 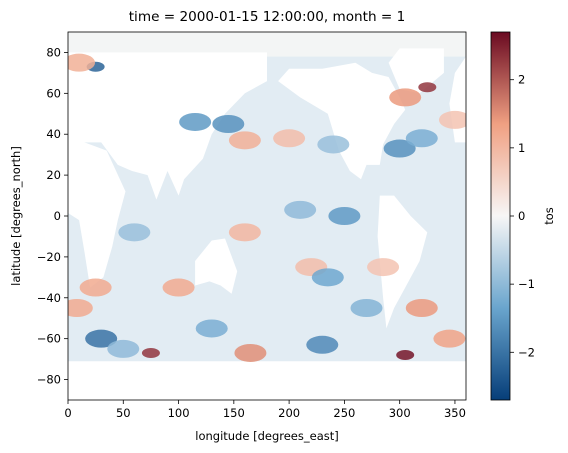 I want to click on colorbar-tick-label: −1, so click(x=526, y=284).